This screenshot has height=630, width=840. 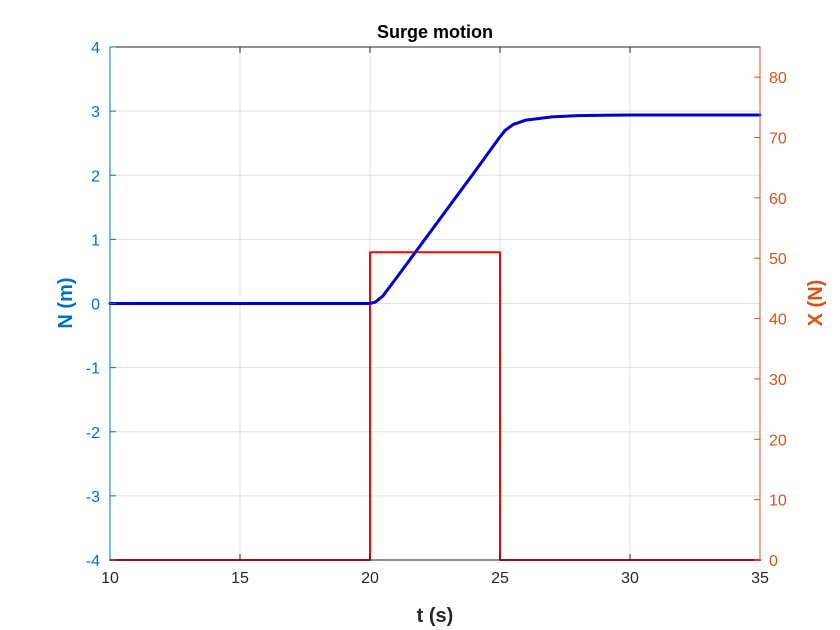 What do you see at coordinates (95, 240) in the screenshot?
I see `left-y-tick-label: 1` at bounding box center [95, 240].